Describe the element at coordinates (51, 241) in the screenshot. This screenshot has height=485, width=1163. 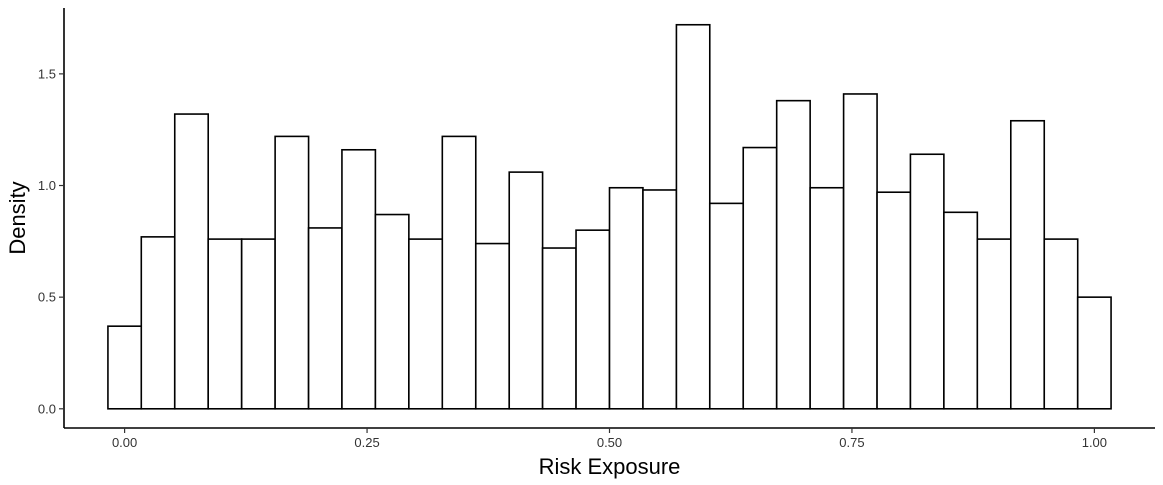
I see `y-axis-ticks: 0.0 0.5 1.0 1.5` at that location.